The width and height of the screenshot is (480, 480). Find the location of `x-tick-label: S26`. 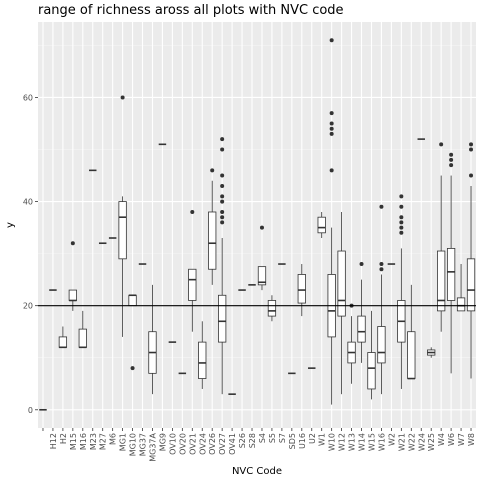

x-tick-label: S26 is located at coordinates (242, 440).